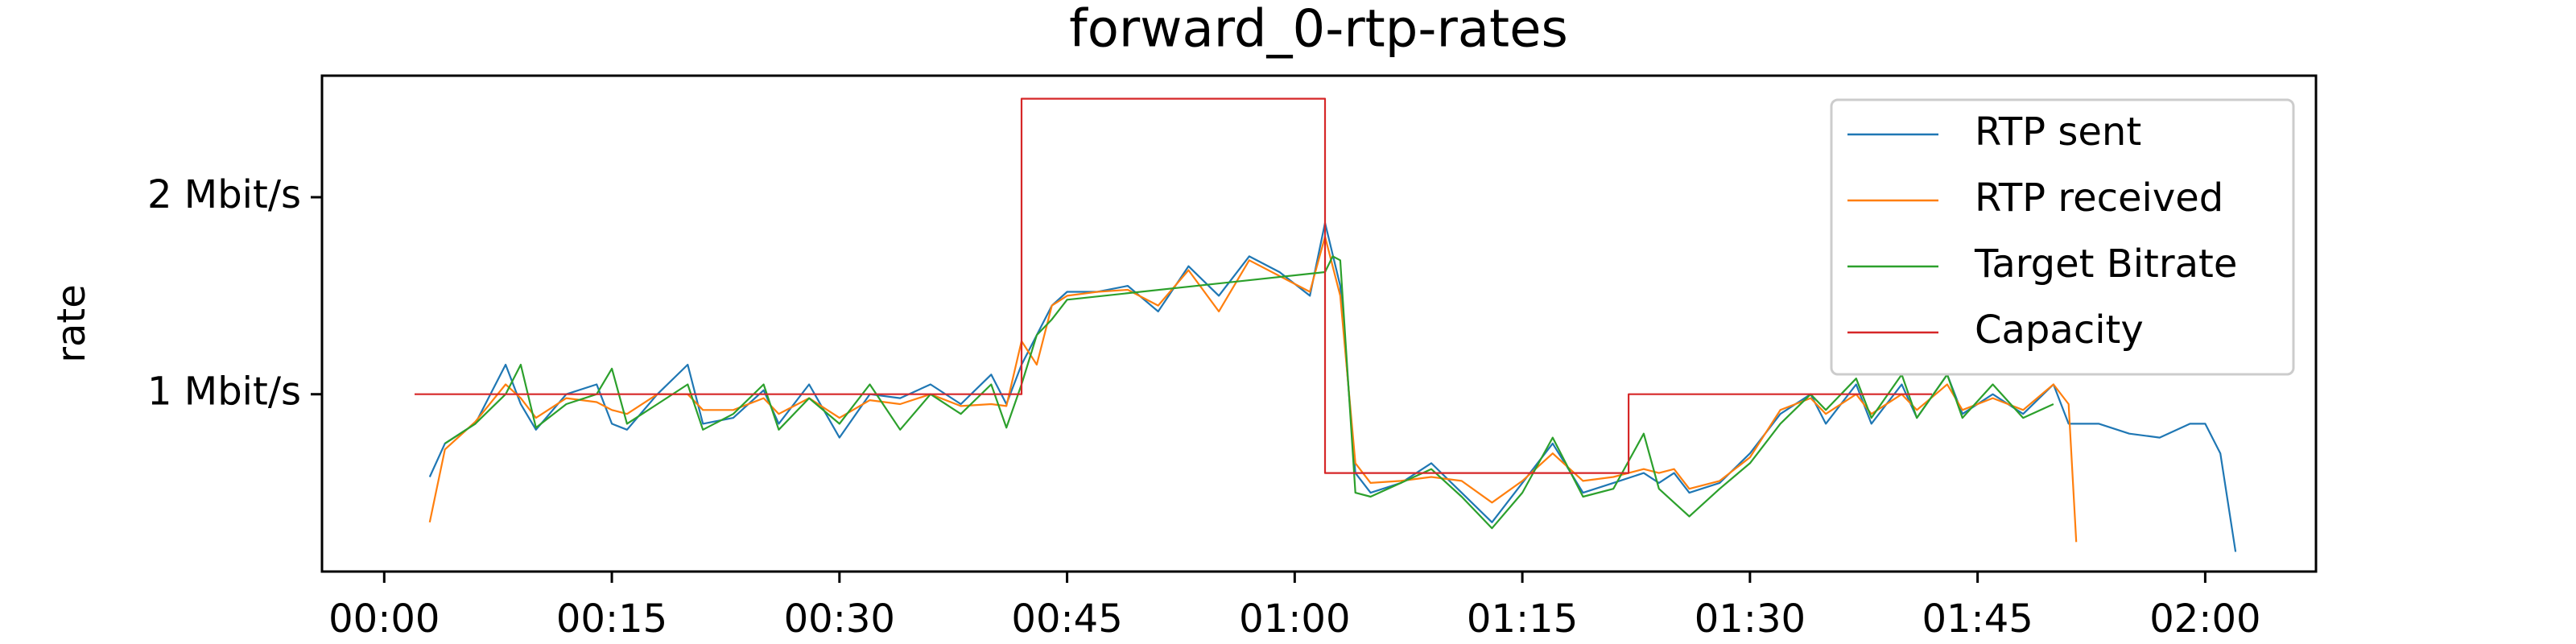  Describe the element at coordinates (611, 619) in the screenshot. I see `x-tick-label: 00:15` at that location.